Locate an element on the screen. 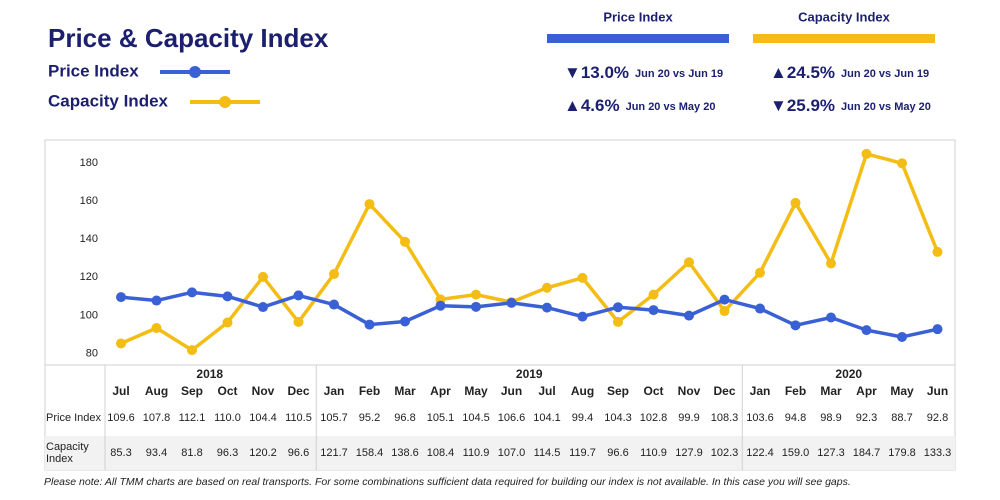 The height and width of the screenshot is (500, 1000). kpi-line: ▼25.9% Jun 20 vs May 20 is located at coordinates (850, 105).